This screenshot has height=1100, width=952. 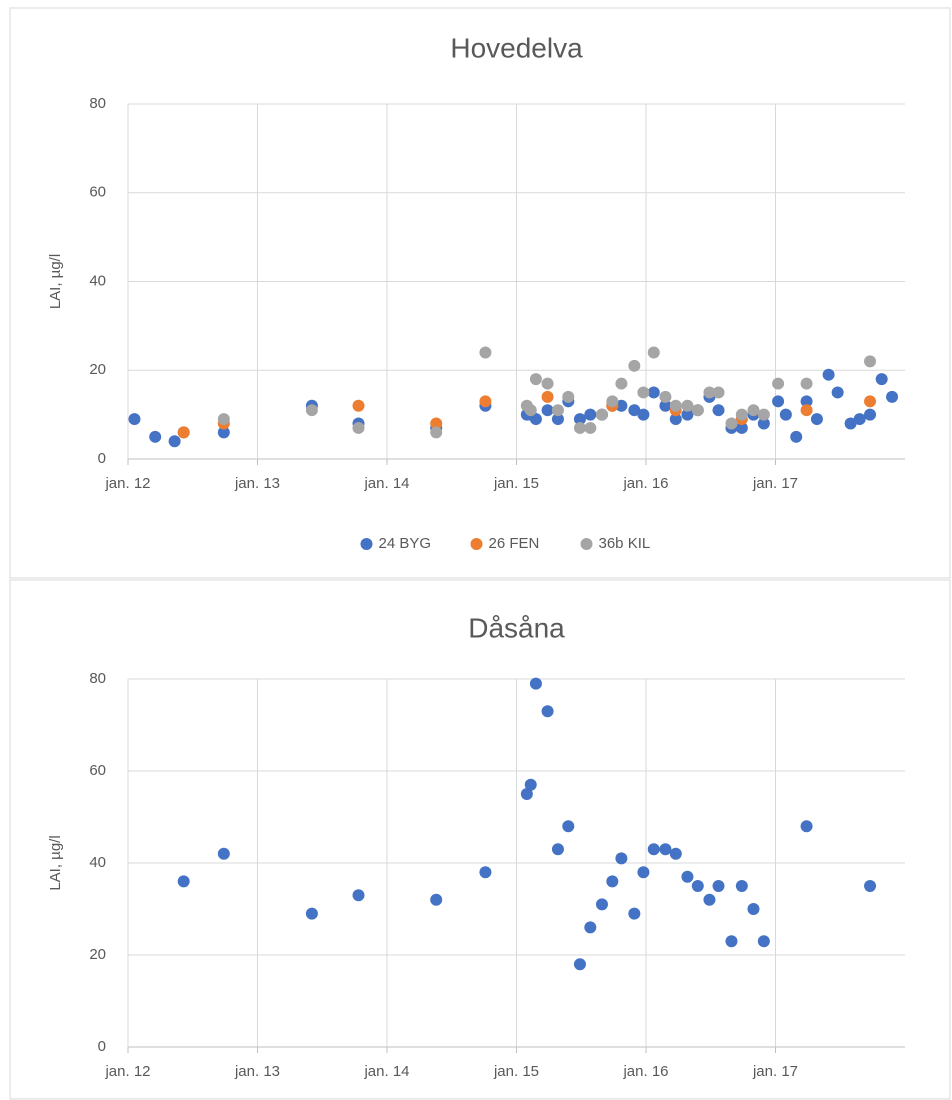 What do you see at coordinates (97, 192) in the screenshot?
I see `y-tick-label: 60` at bounding box center [97, 192].